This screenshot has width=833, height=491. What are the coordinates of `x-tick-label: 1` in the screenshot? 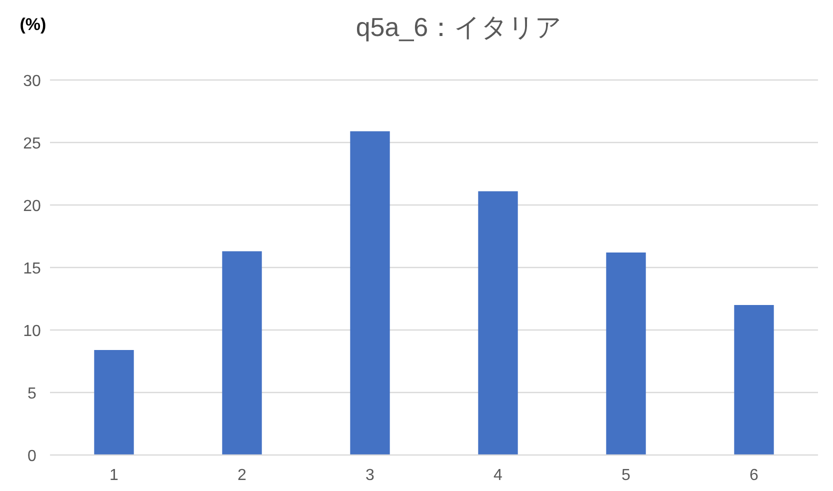 It's located at (114, 475).